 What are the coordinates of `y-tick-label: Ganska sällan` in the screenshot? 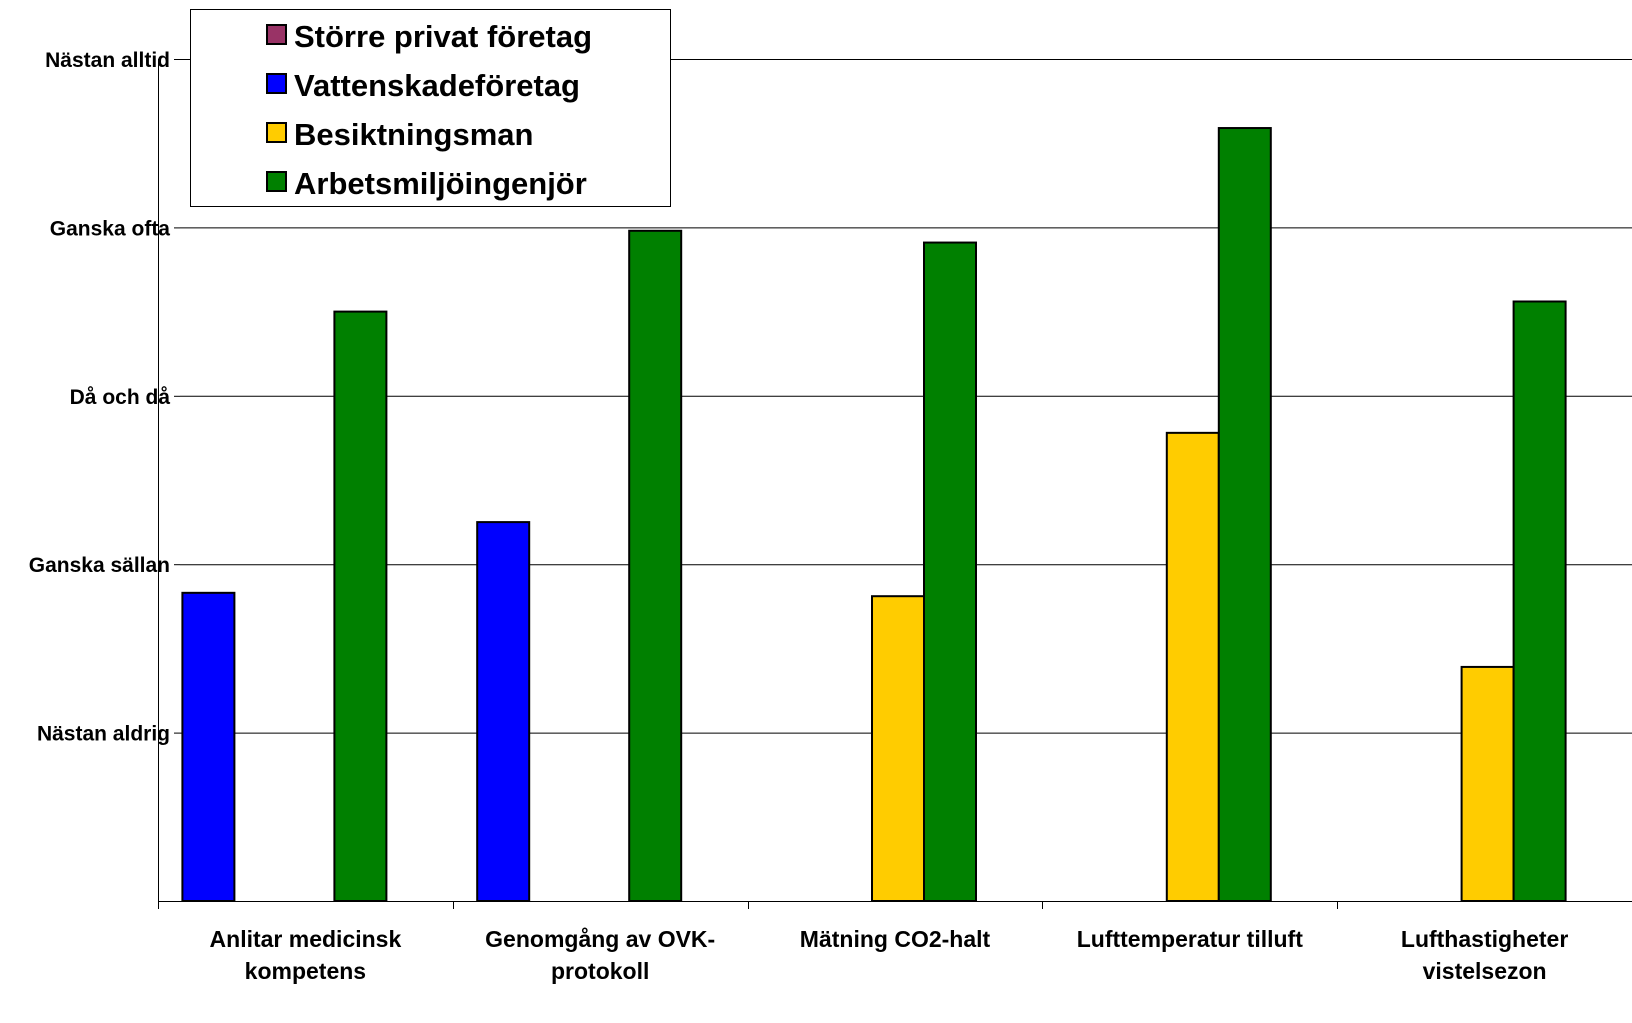 It's located at (99, 565).